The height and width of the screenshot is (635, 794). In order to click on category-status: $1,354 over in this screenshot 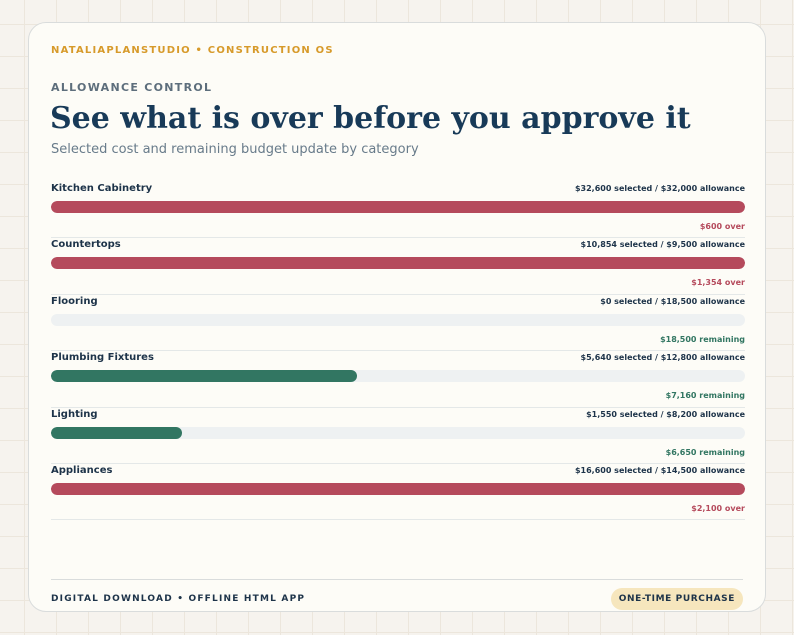, I will do `click(718, 283)`.